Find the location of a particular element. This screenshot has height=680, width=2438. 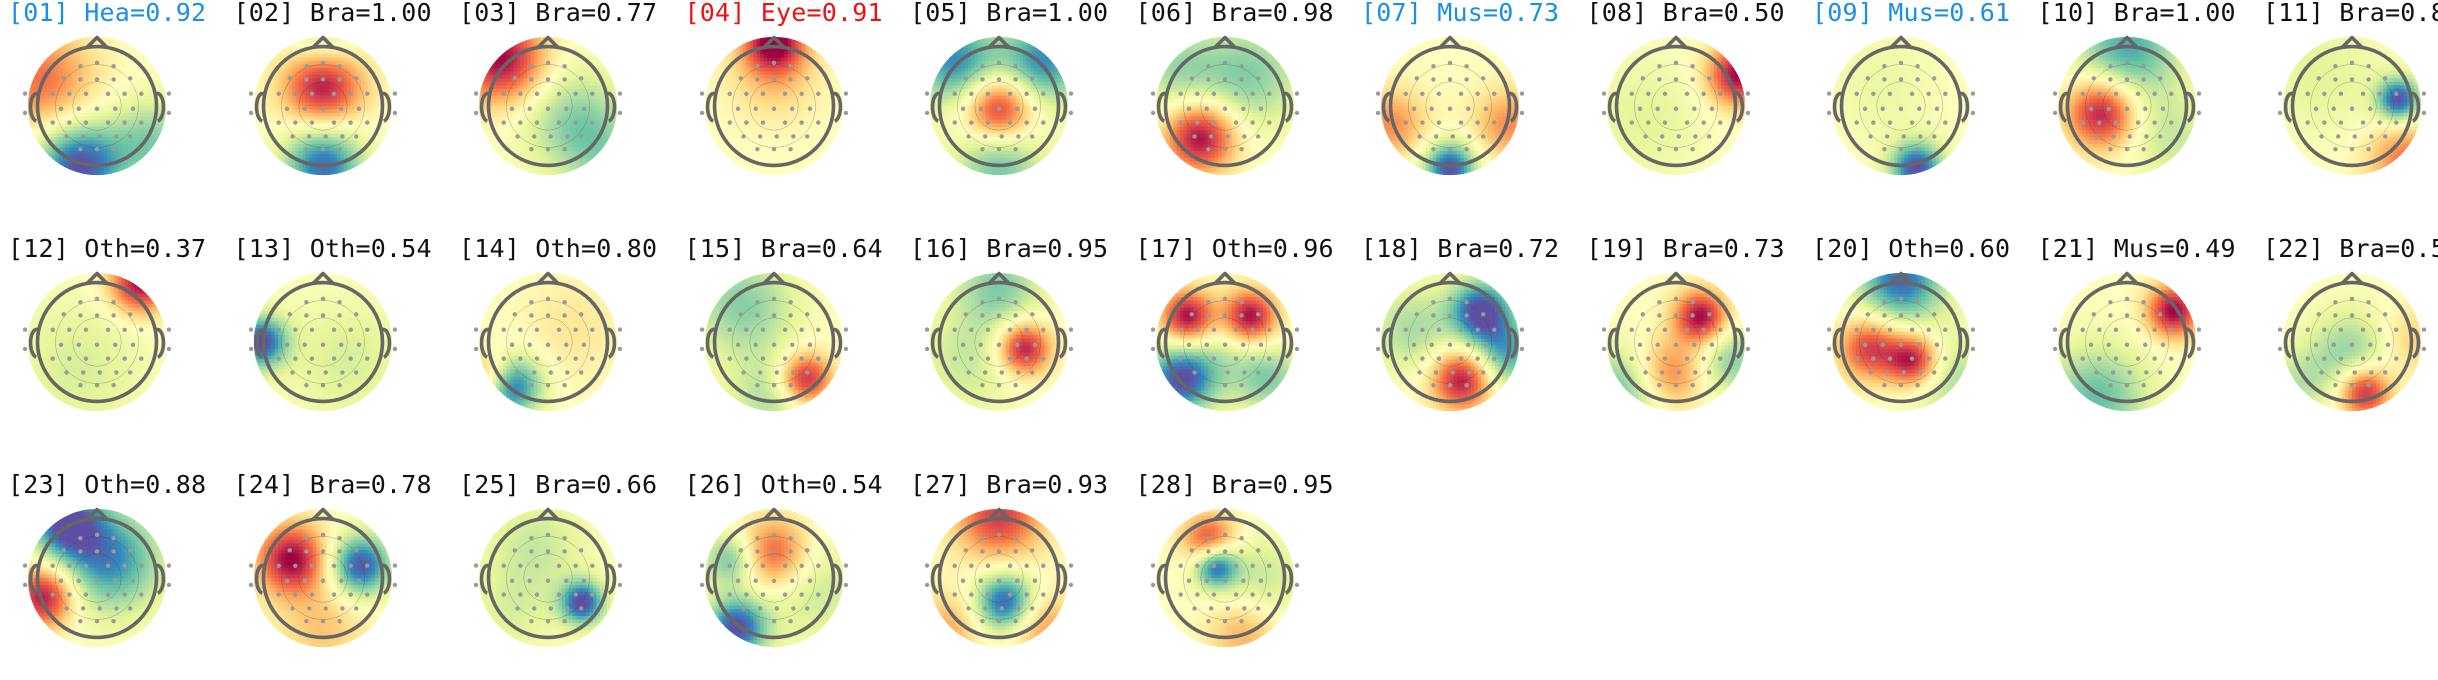

component-cell: [12] Oth=0.37 is located at coordinates (120, 339).